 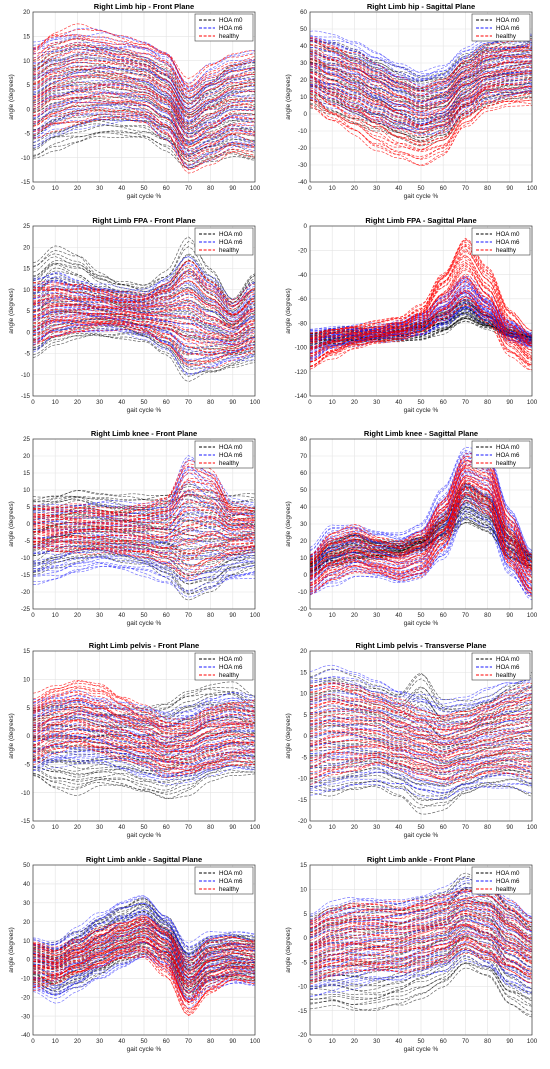 What do you see at coordinates (26, 903) in the screenshot?
I see `y-tick-label: 30` at bounding box center [26, 903].